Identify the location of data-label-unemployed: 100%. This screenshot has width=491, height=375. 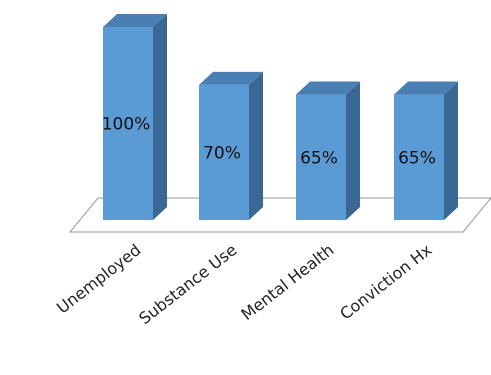
(126, 125).